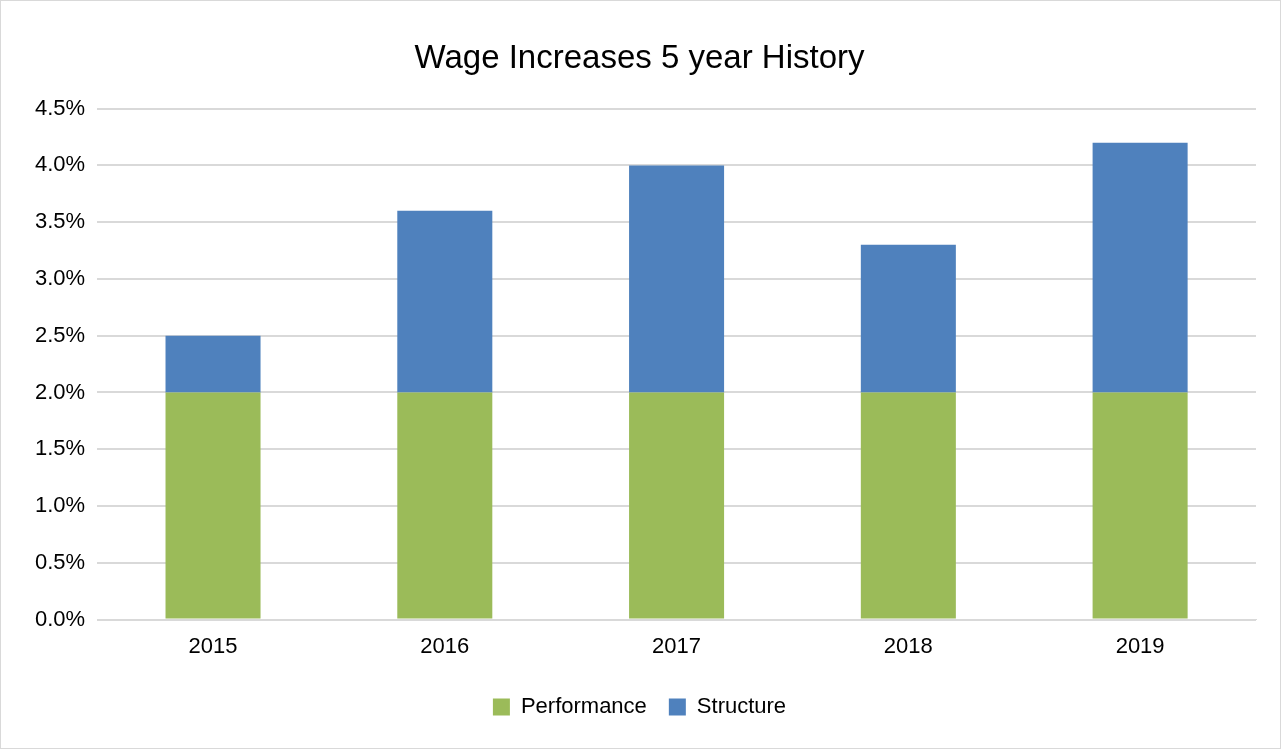 Image resolution: width=1281 pixels, height=749 pixels. Describe the element at coordinates (1140, 645) in the screenshot. I see `x-tick-label: 2019` at that location.